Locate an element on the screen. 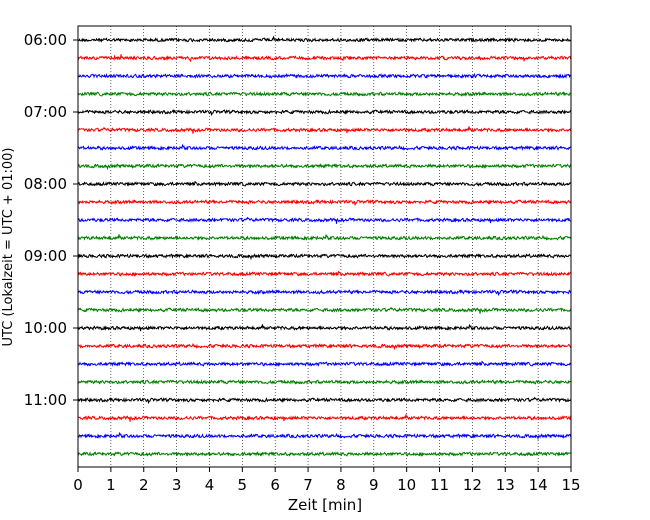 The width and height of the screenshot is (650, 520). x-tick-label: 9 is located at coordinates (374, 485).